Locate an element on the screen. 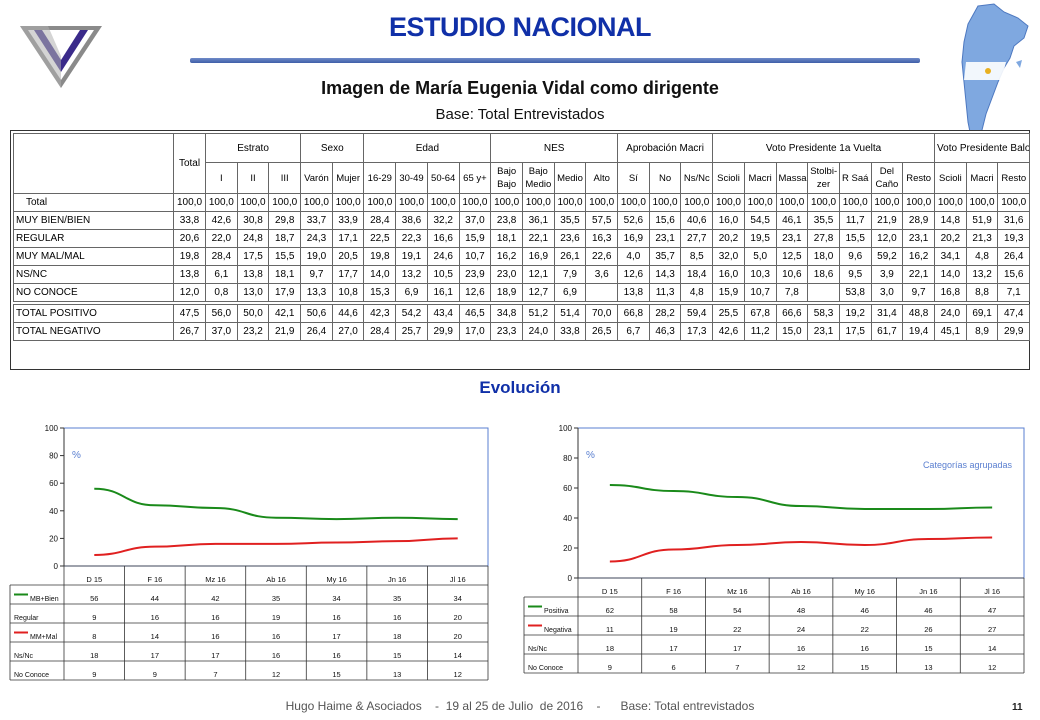 The image size is (1040, 720). table-cell: 16,8 is located at coordinates (950, 292).